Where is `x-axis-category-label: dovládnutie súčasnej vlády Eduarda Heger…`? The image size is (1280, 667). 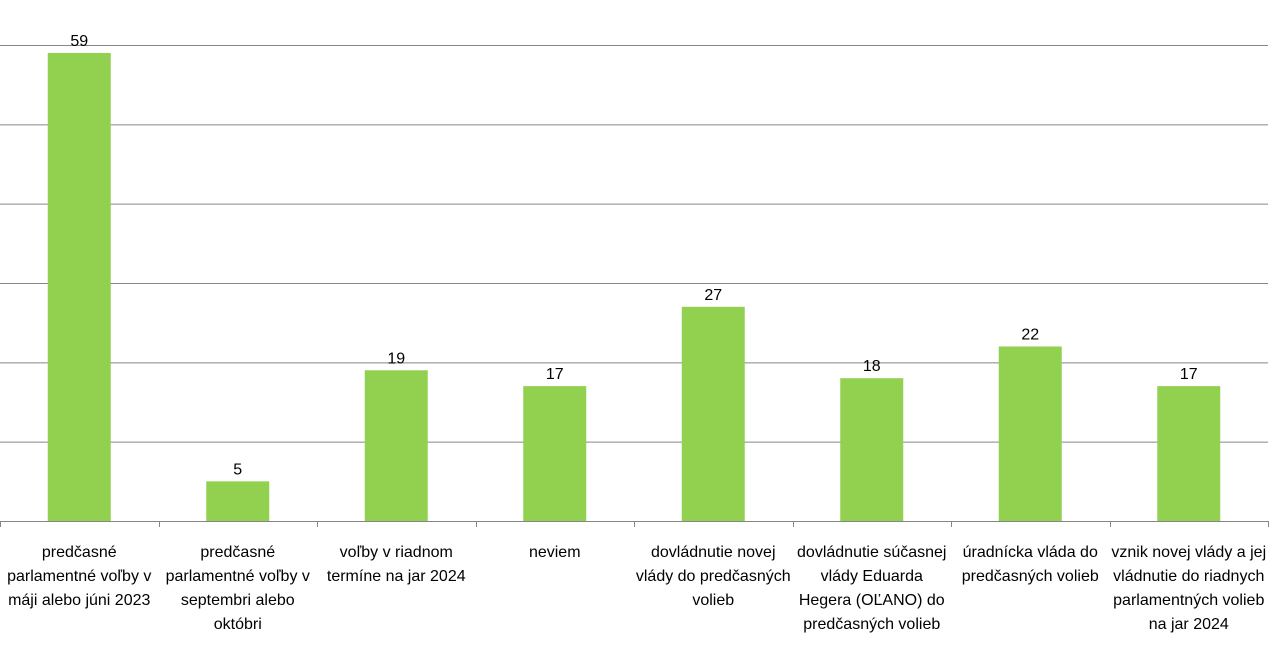 x-axis-category-label: dovládnutie súčasnej vlády Eduarda Heger… is located at coordinates (872, 588).